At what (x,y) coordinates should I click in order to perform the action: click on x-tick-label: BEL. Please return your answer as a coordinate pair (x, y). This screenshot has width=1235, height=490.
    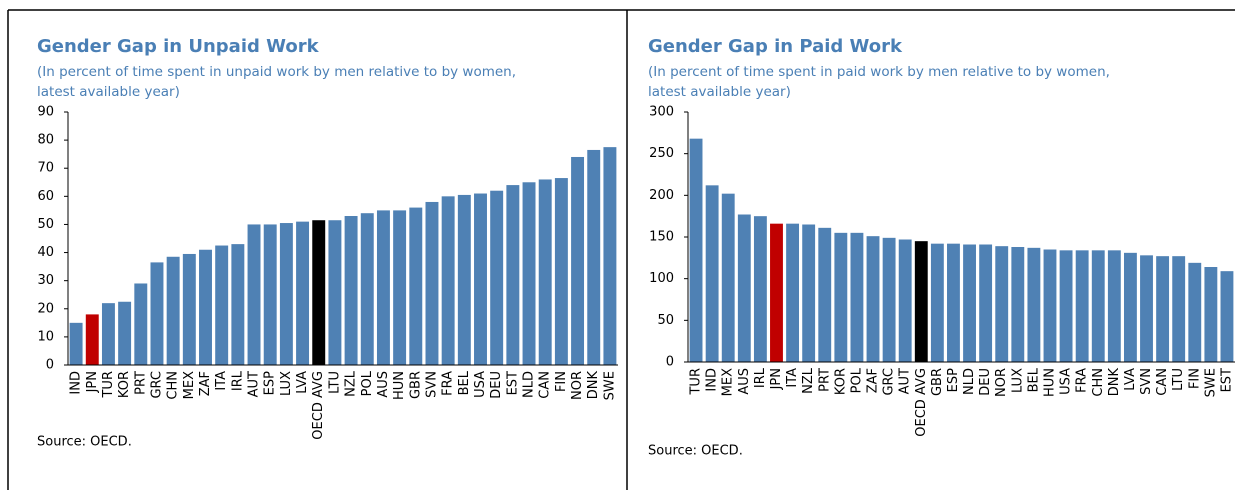
    Looking at the image, I should click on (464, 382).